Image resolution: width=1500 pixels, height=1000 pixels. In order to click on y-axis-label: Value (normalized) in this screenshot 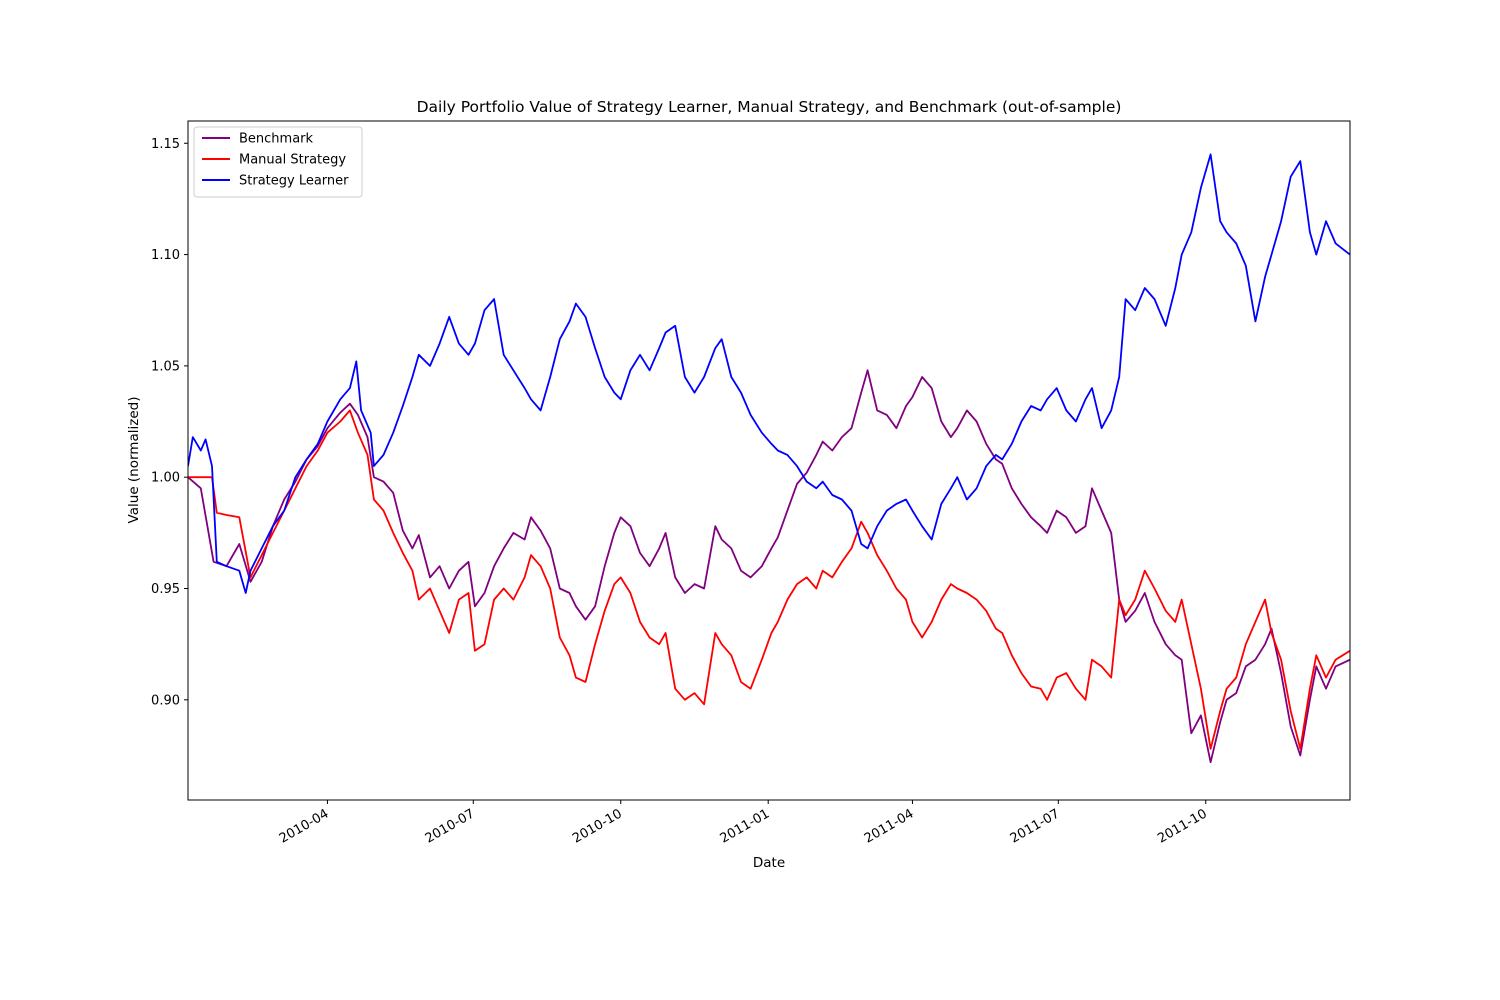, I will do `click(134, 460)`.